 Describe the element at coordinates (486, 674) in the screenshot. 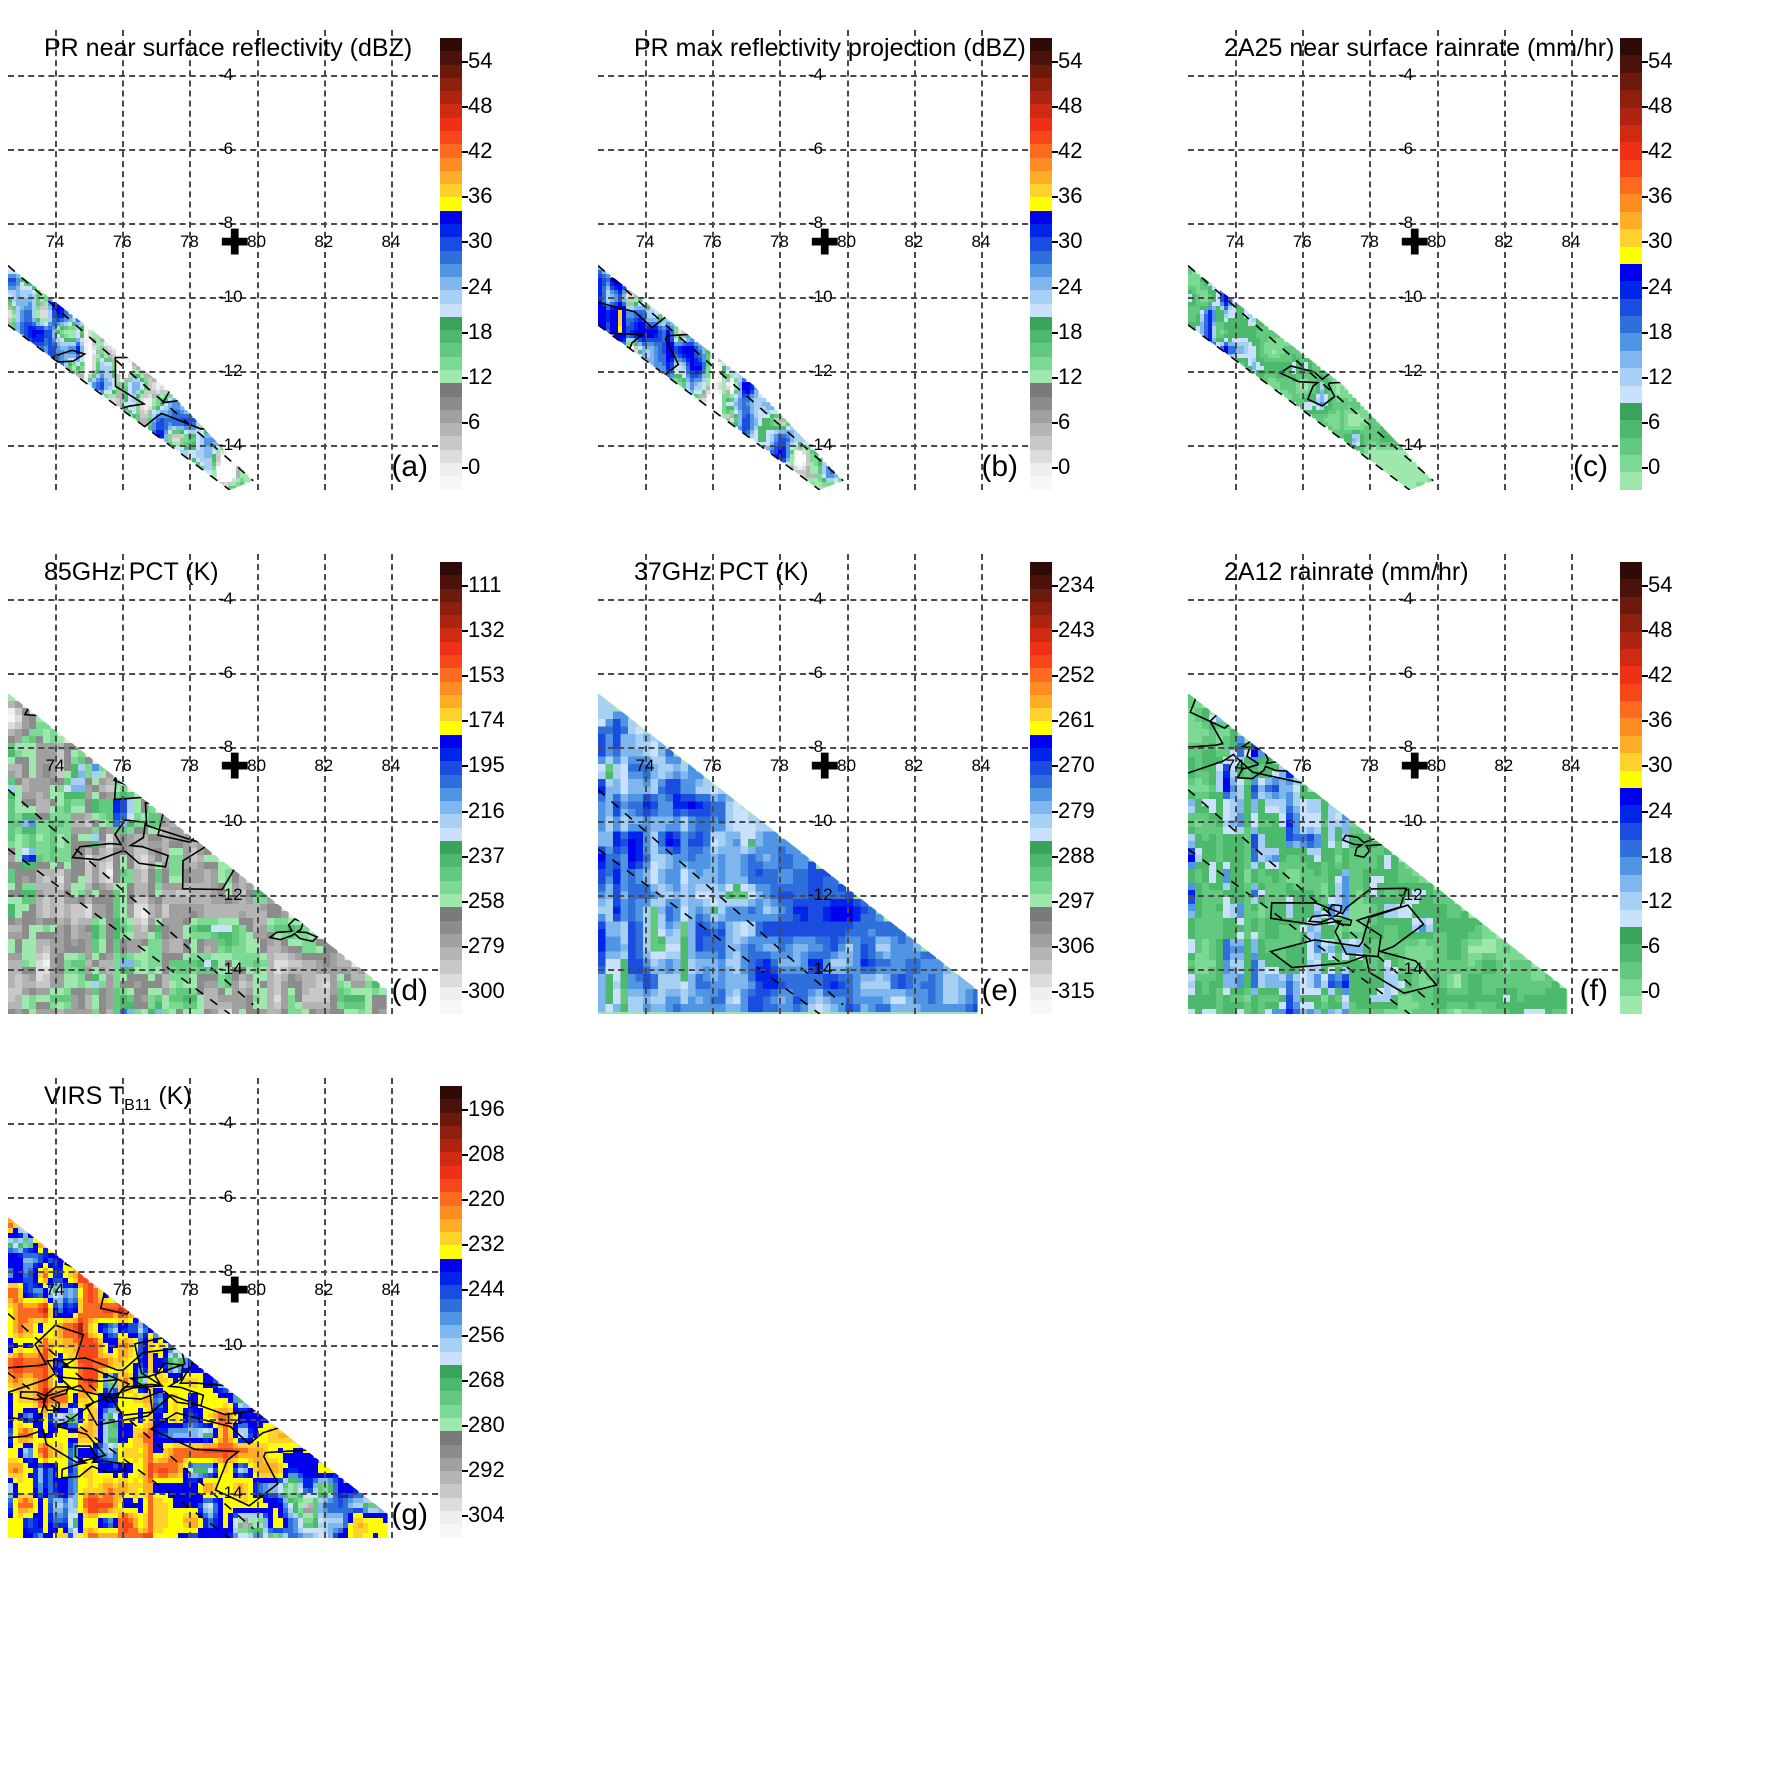

I see `colorbar-tick-label: 153` at that location.